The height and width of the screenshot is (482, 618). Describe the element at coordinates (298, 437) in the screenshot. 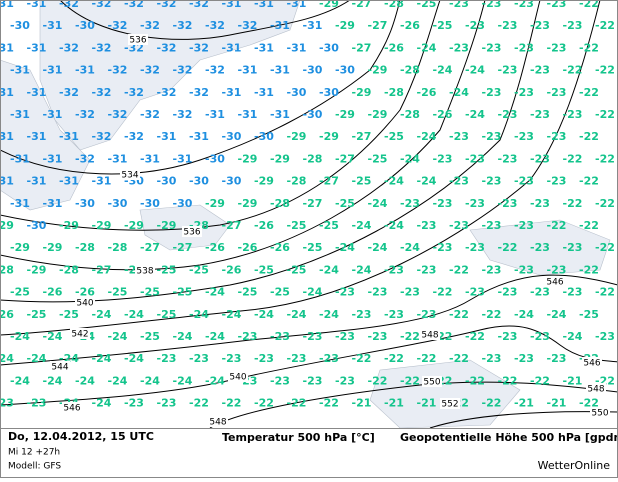

I see `temperature-title: Temperatur 500 hPa [°C]` at that location.